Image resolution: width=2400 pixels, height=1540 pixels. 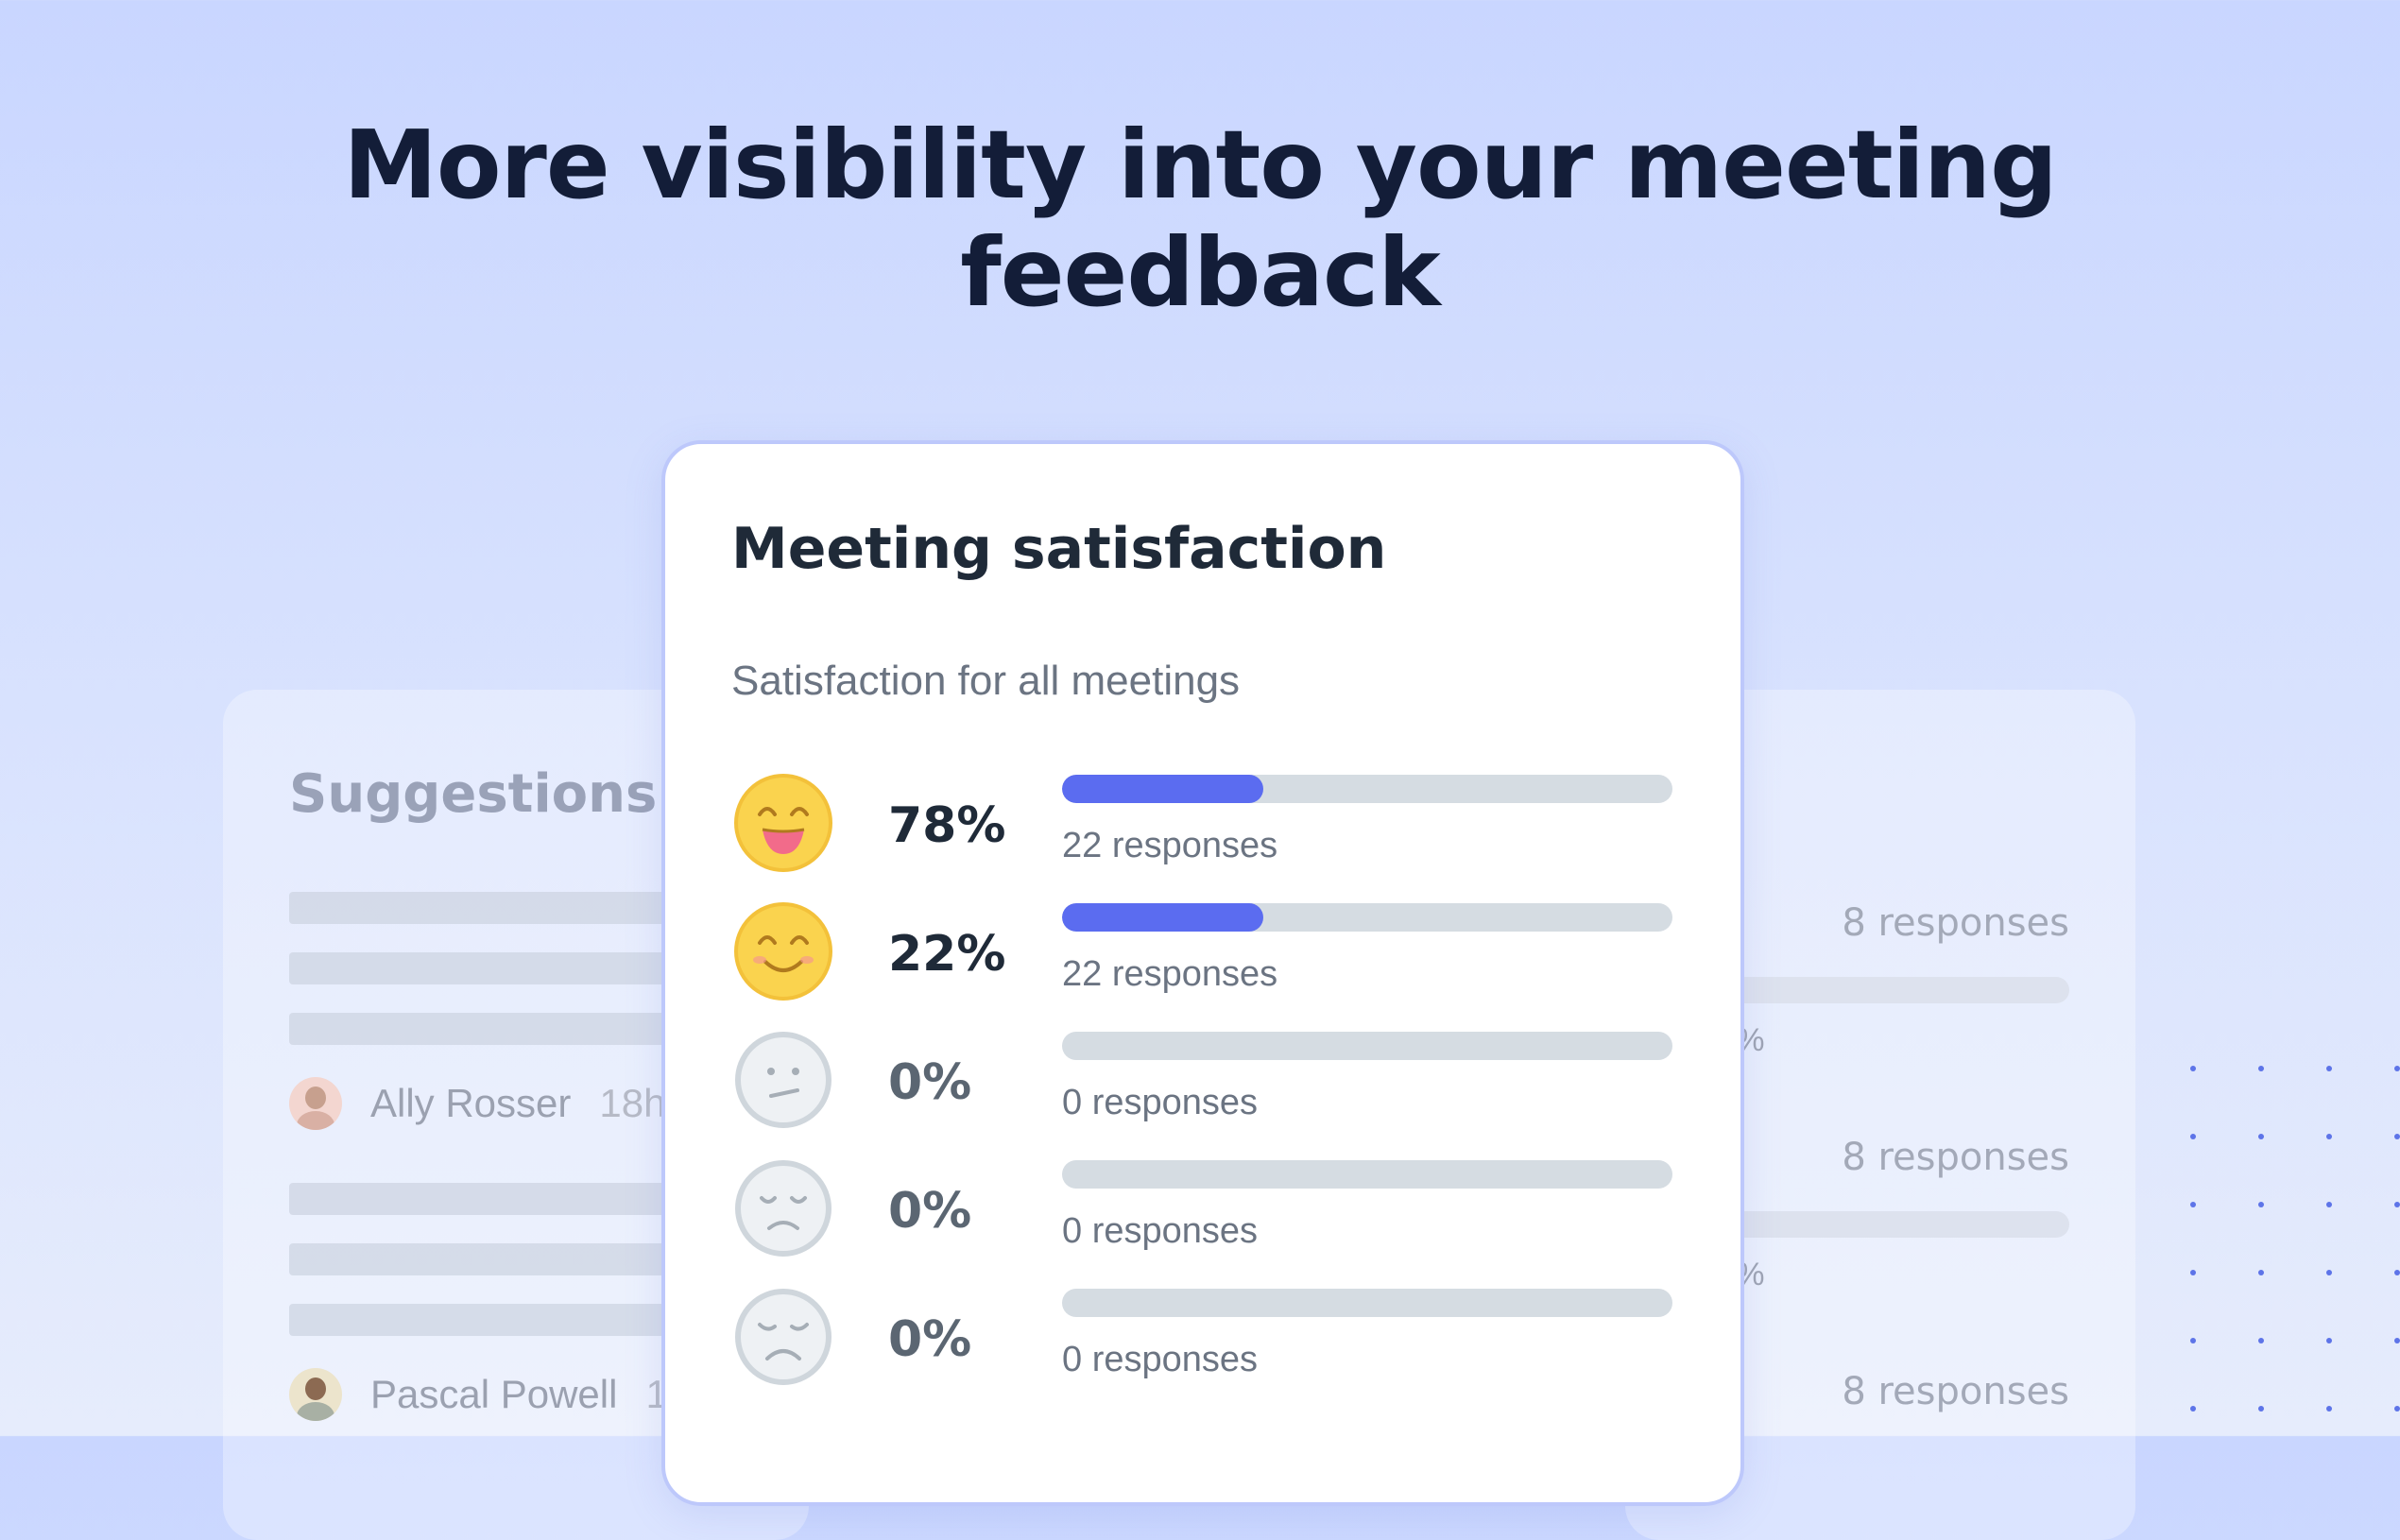 I want to click on percent-value: 22%, so click(x=947, y=955).